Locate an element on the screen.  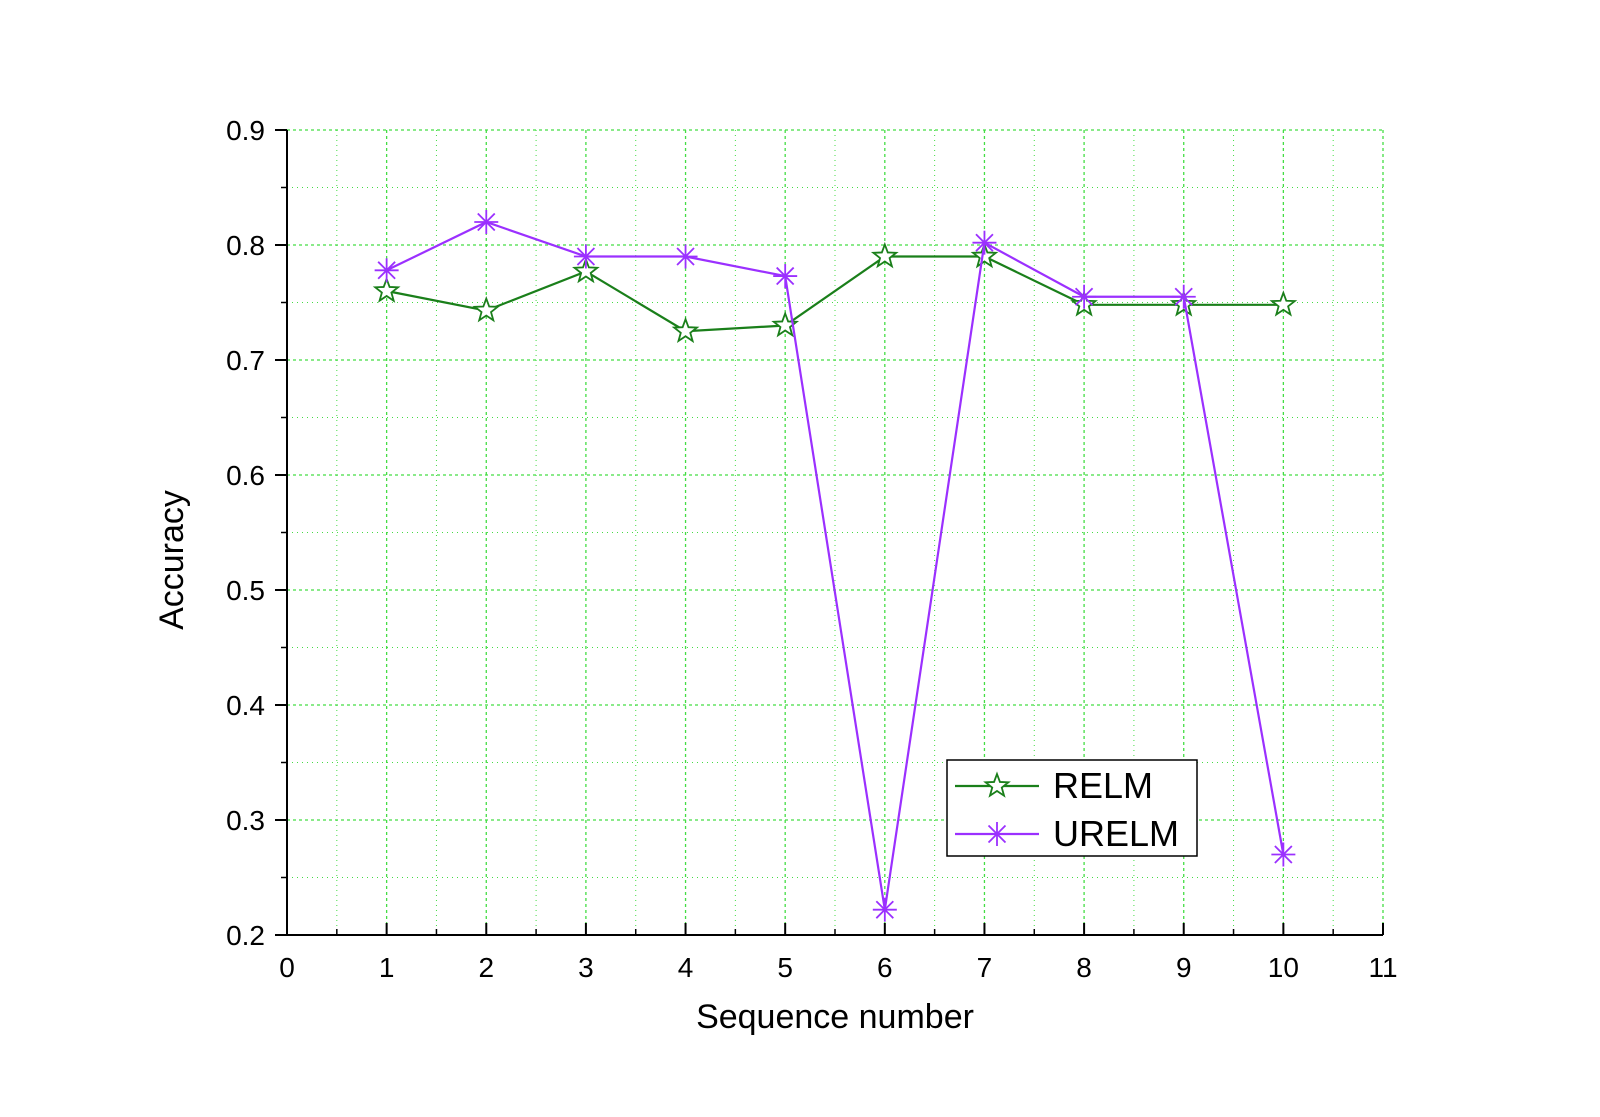
legend-marker-urelm is located at coordinates (997, 834).